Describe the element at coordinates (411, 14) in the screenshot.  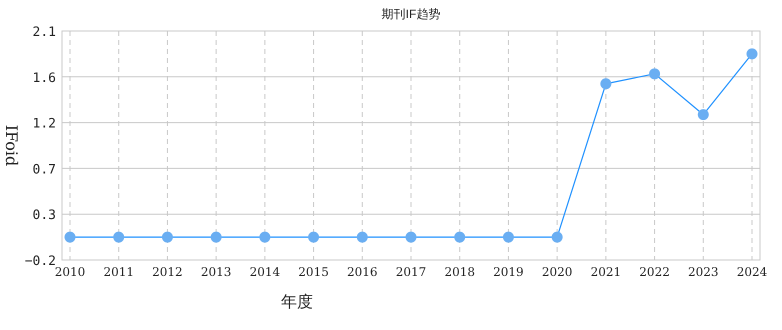
I see `chart-title: 期刊IF趋势` at that location.